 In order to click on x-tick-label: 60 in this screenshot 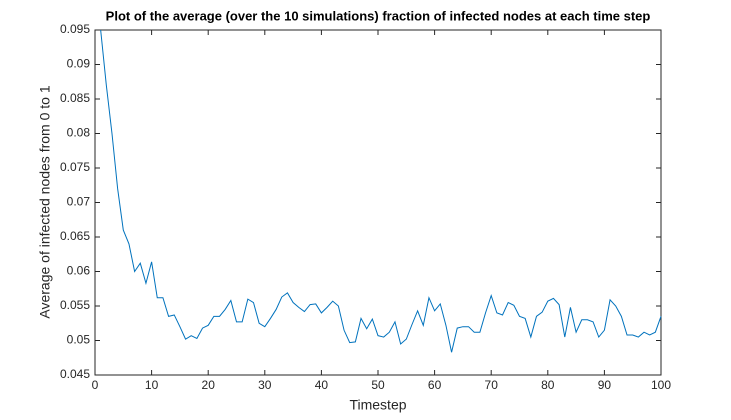, I will do `click(435, 385)`.